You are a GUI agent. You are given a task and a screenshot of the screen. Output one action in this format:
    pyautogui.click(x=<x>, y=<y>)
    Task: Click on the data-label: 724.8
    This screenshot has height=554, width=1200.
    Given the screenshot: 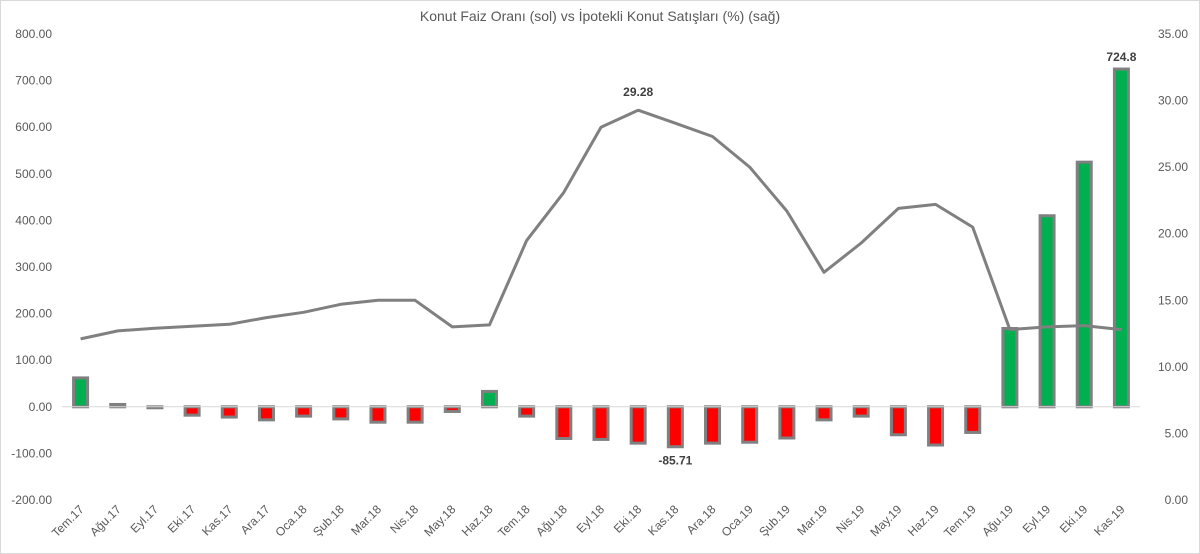 What is the action you would take?
    pyautogui.click(x=1121, y=57)
    